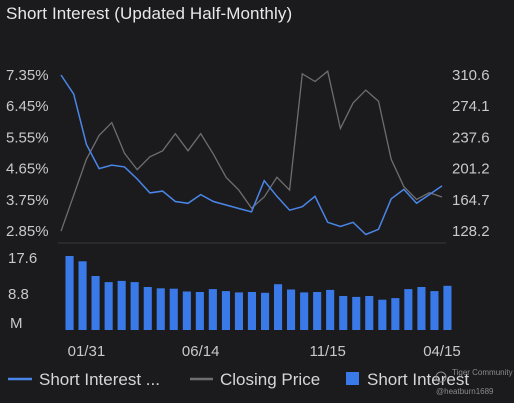  I want to click on bar-axis-tick-label: 17.6, so click(22, 258).